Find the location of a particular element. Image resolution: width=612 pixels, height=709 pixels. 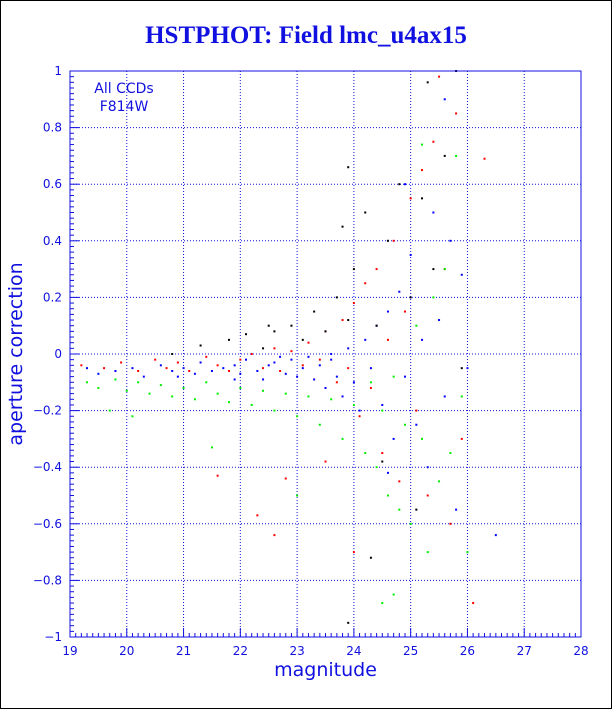

y-tick-label: −0.4 is located at coordinates (47, 467).